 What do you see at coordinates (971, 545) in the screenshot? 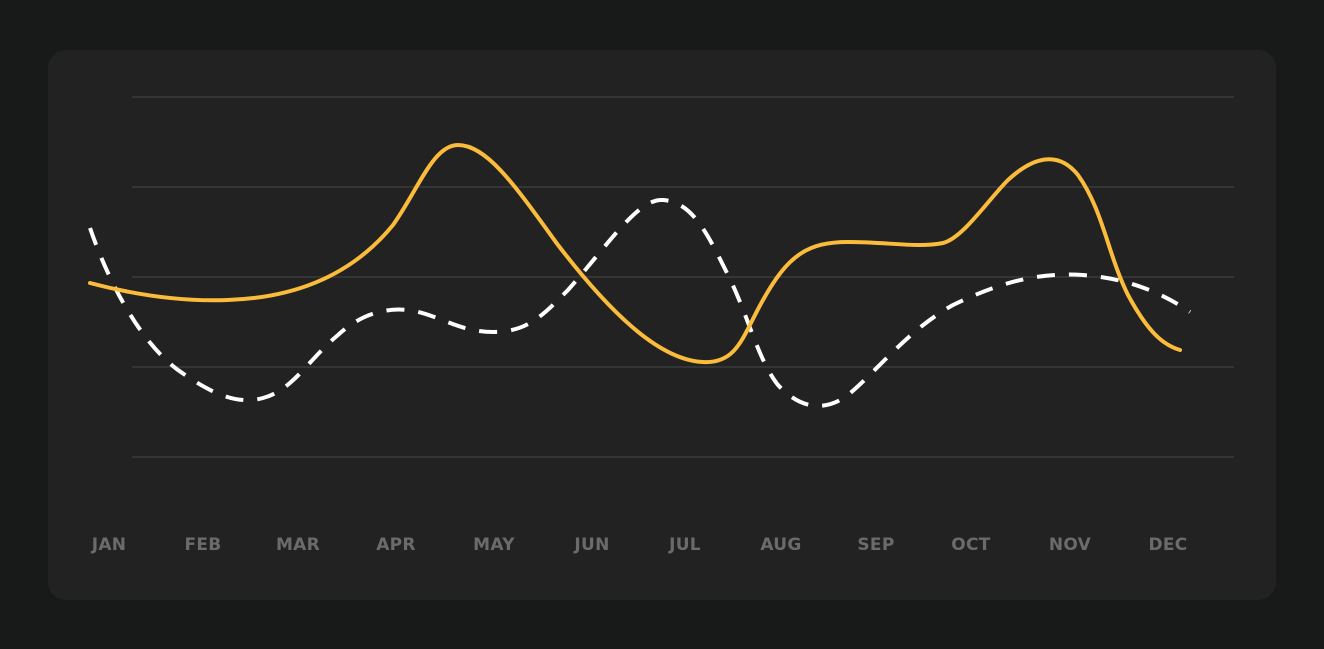
I see `x-label-oct: OCT` at bounding box center [971, 545].